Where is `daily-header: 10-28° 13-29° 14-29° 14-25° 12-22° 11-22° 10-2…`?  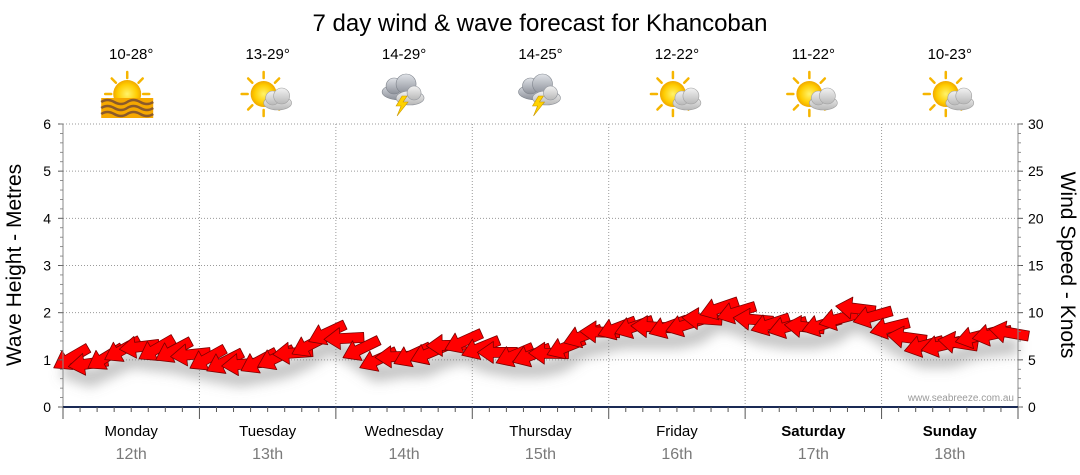
daily-header: 10-28° 13-29° 14-29° 14-25° 12-22° 11-22° 10-2… is located at coordinates (537, 83).